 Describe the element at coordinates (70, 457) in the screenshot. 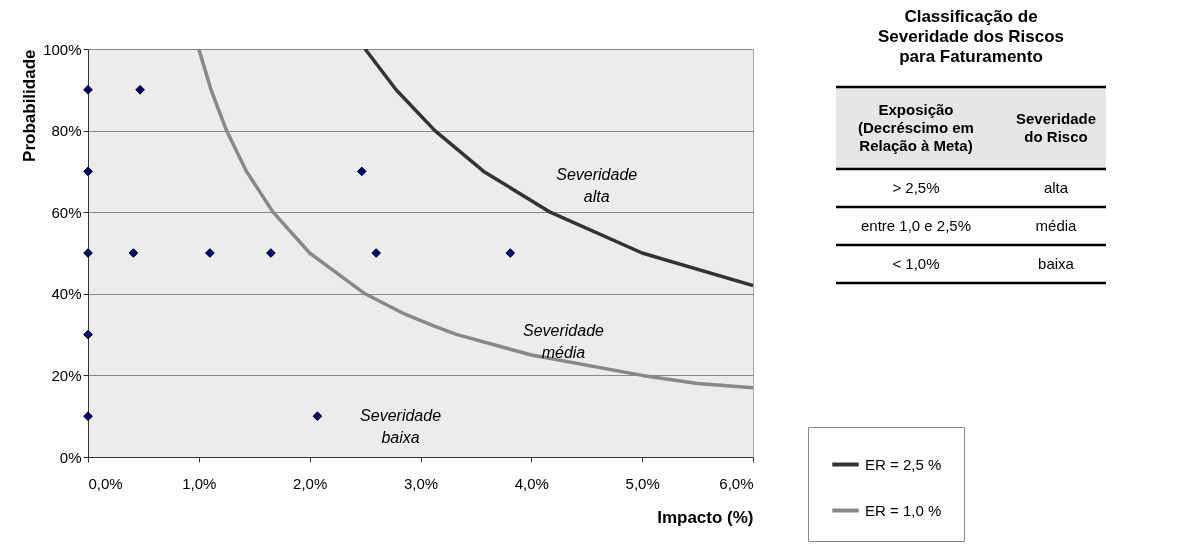

I see `y-tick-label: 0%` at that location.